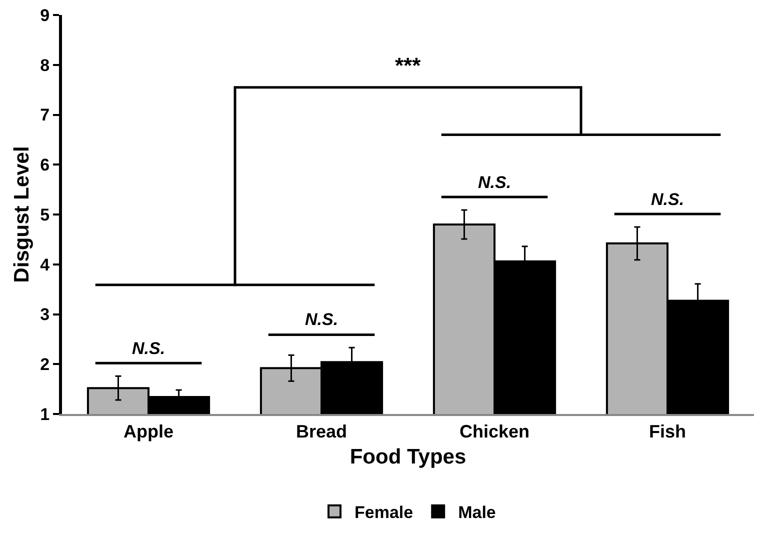  I want to click on legend-label: Female, so click(384, 512).